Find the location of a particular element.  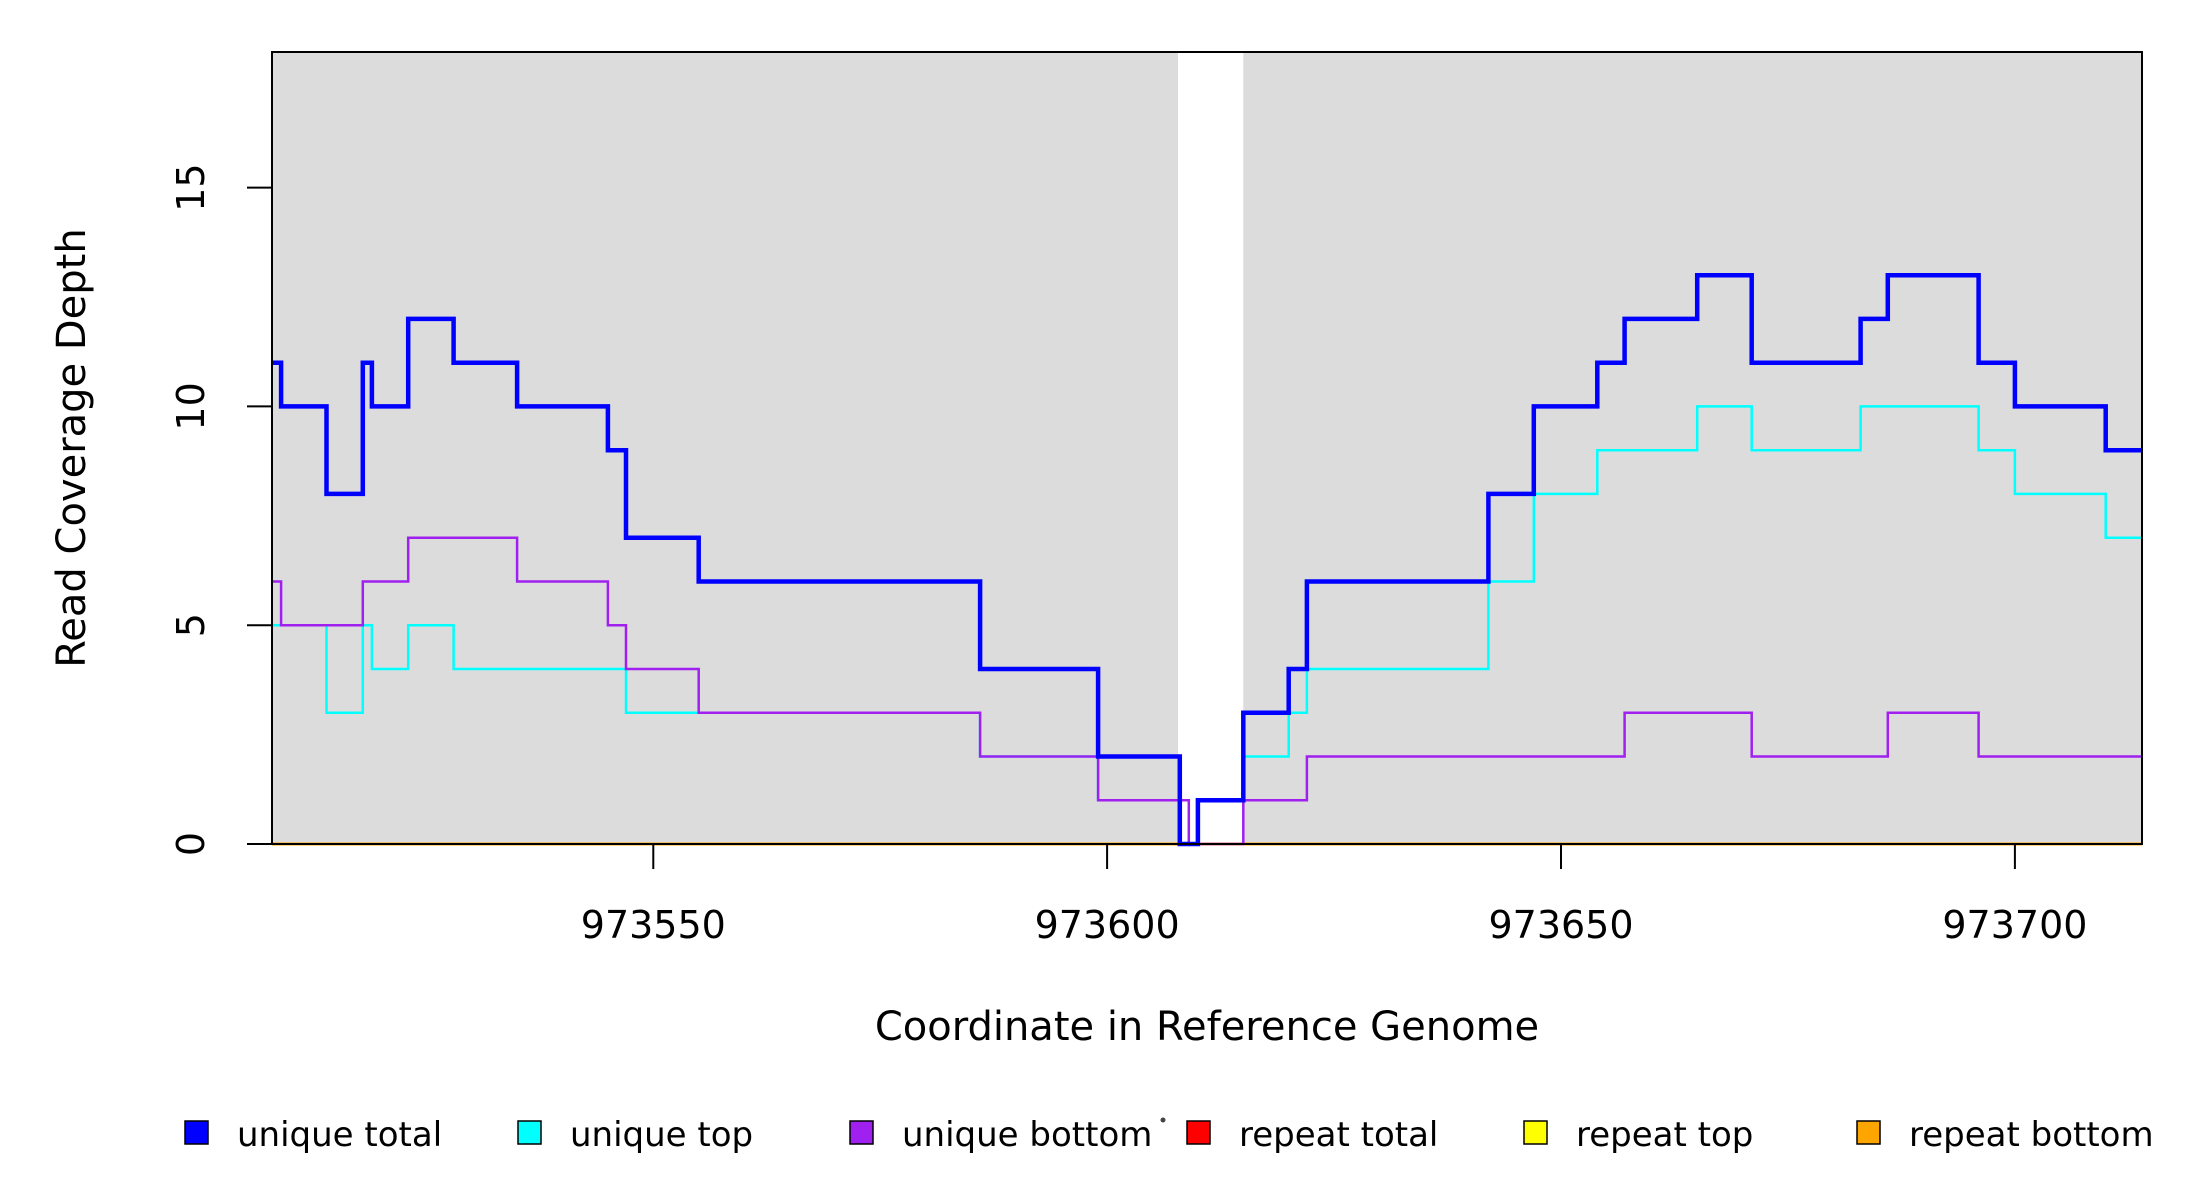

legend-swatch-unique-total is located at coordinates (196, 1132).